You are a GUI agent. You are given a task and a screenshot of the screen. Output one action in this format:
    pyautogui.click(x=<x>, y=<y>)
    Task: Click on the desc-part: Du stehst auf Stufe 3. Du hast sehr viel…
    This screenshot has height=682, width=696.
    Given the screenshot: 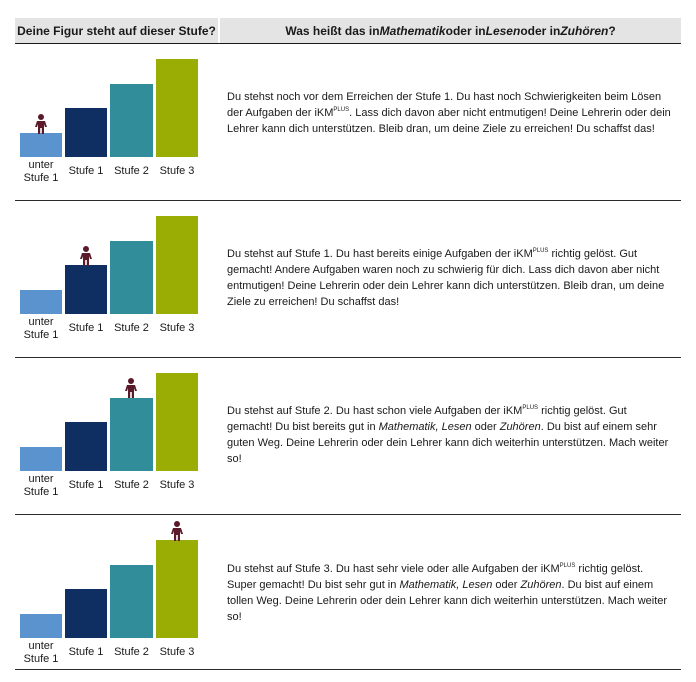 What is the action you would take?
    pyautogui.click(x=384, y=569)
    